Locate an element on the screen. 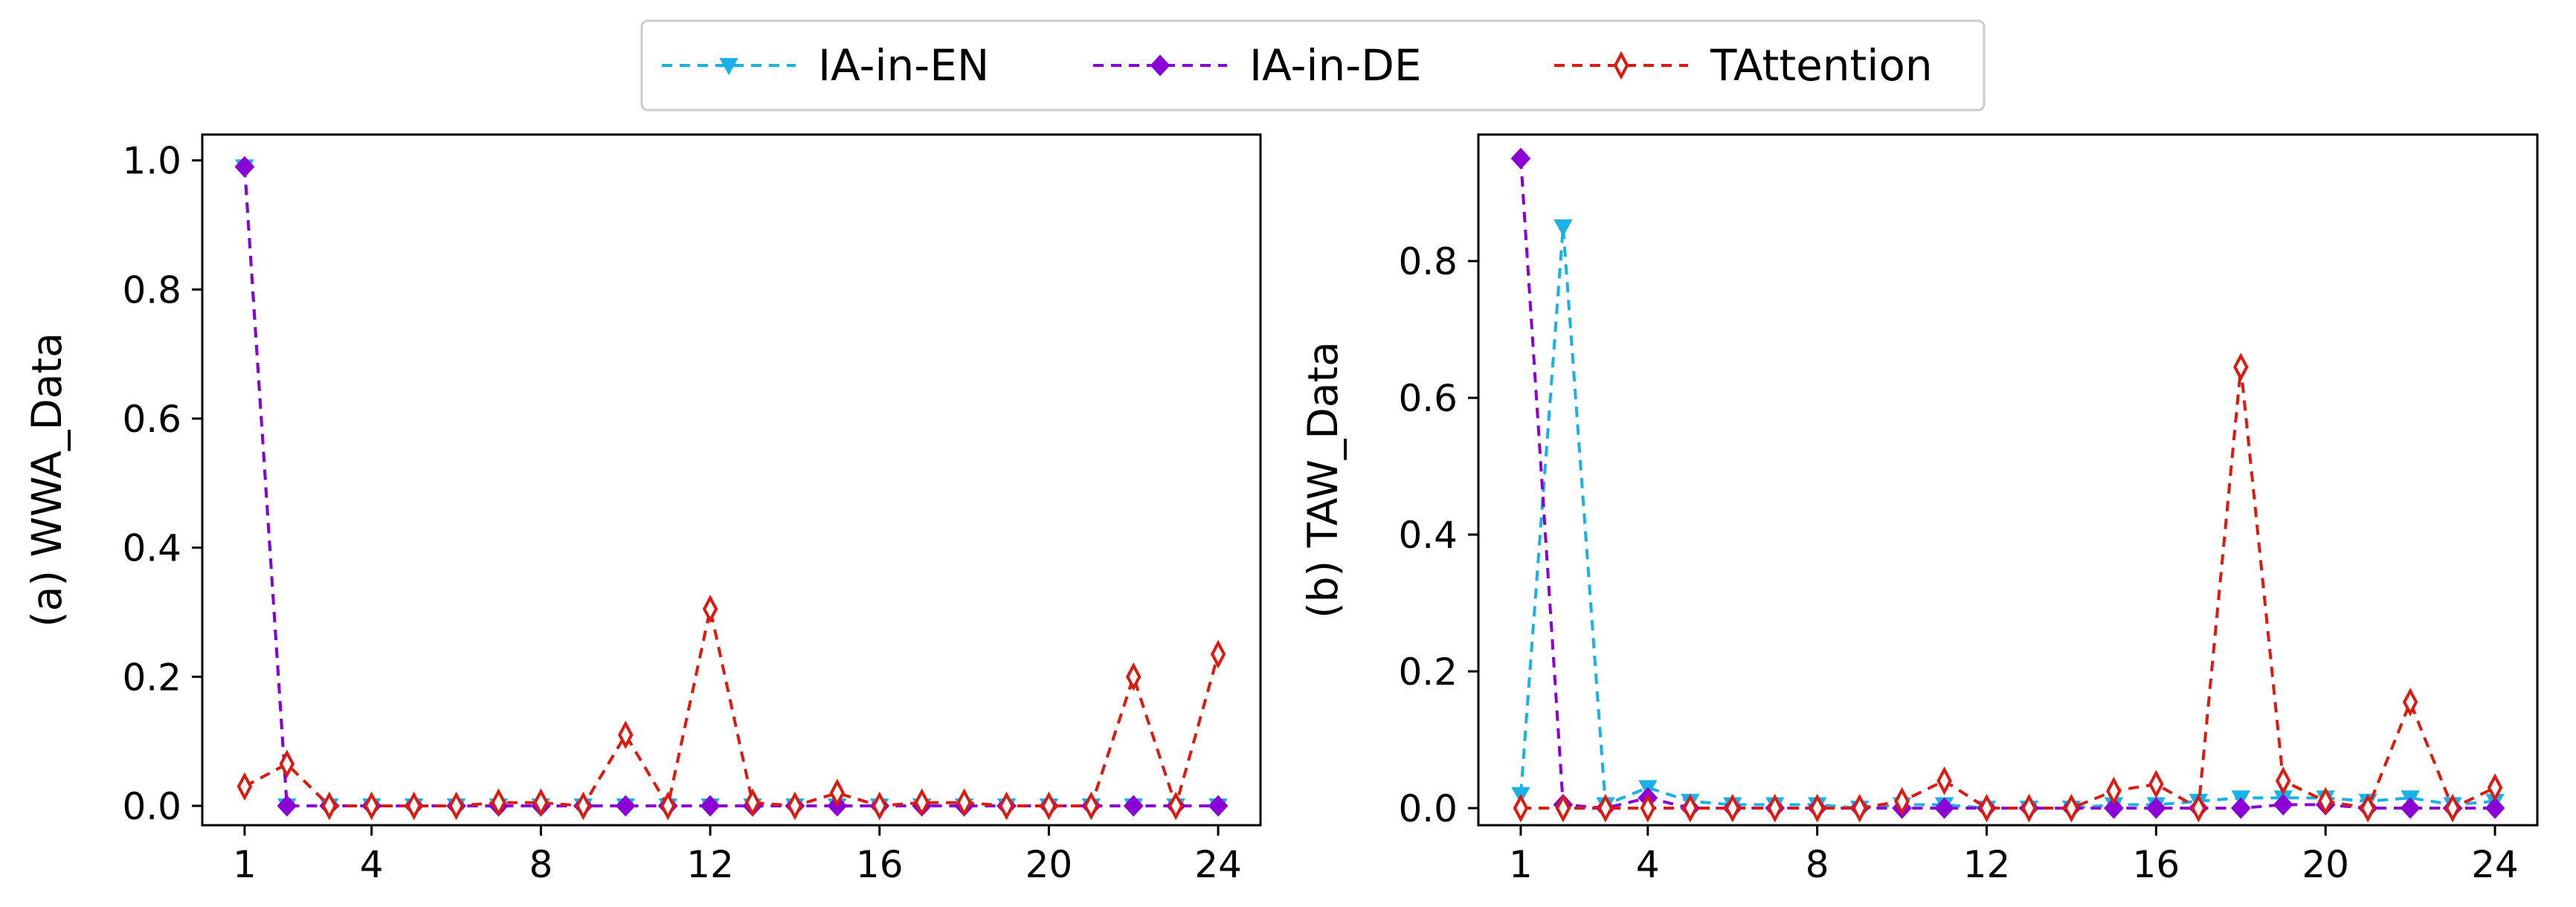 The image size is (2576, 907). legend-marker-tattention is located at coordinates (1621, 65).